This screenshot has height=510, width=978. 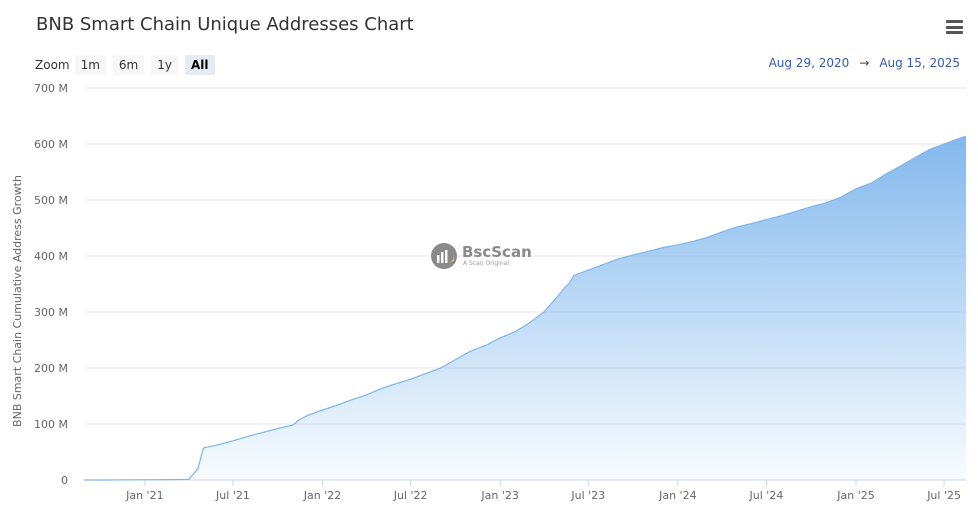 What do you see at coordinates (497, 251) in the screenshot?
I see `watermark-name: BscScan` at bounding box center [497, 251].